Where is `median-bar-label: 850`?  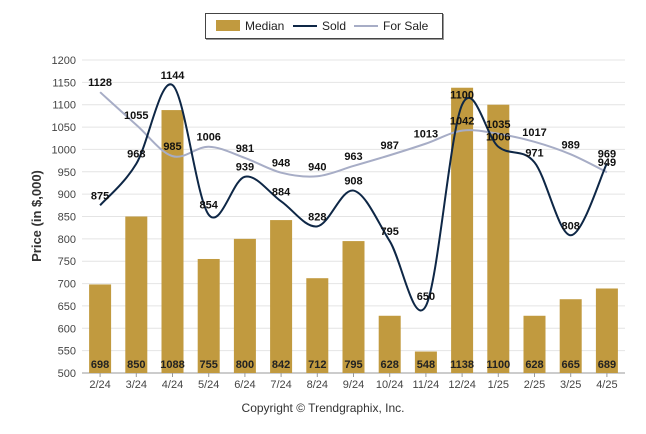
median-bar-label: 850 is located at coordinates (136, 365).